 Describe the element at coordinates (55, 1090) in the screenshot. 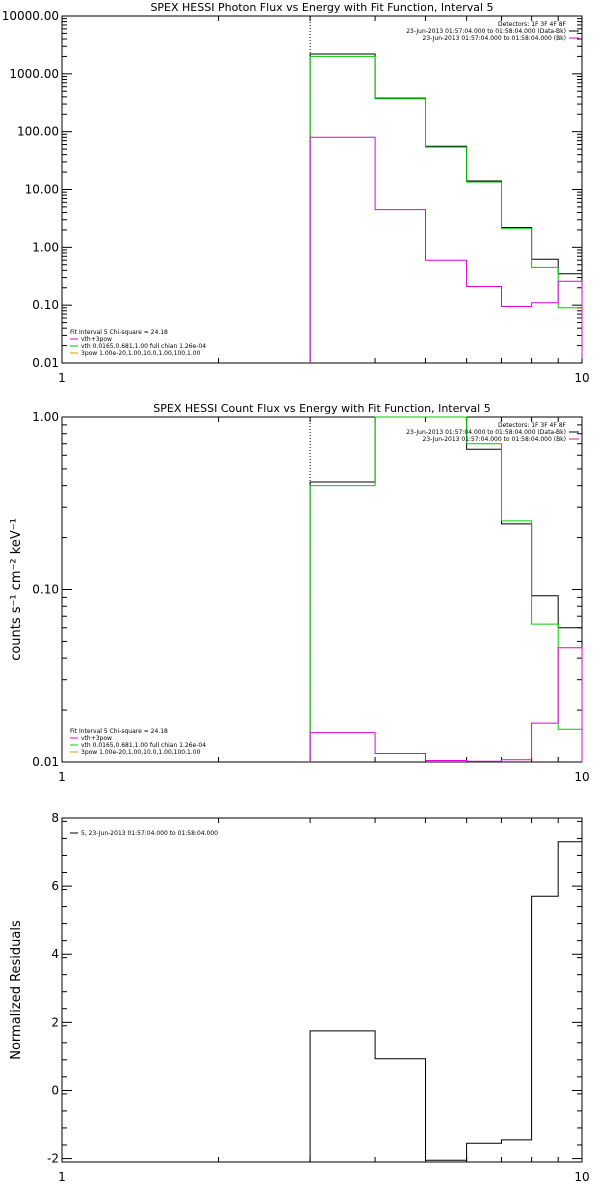

I see `chart-3-ytick-label: 0` at that location.